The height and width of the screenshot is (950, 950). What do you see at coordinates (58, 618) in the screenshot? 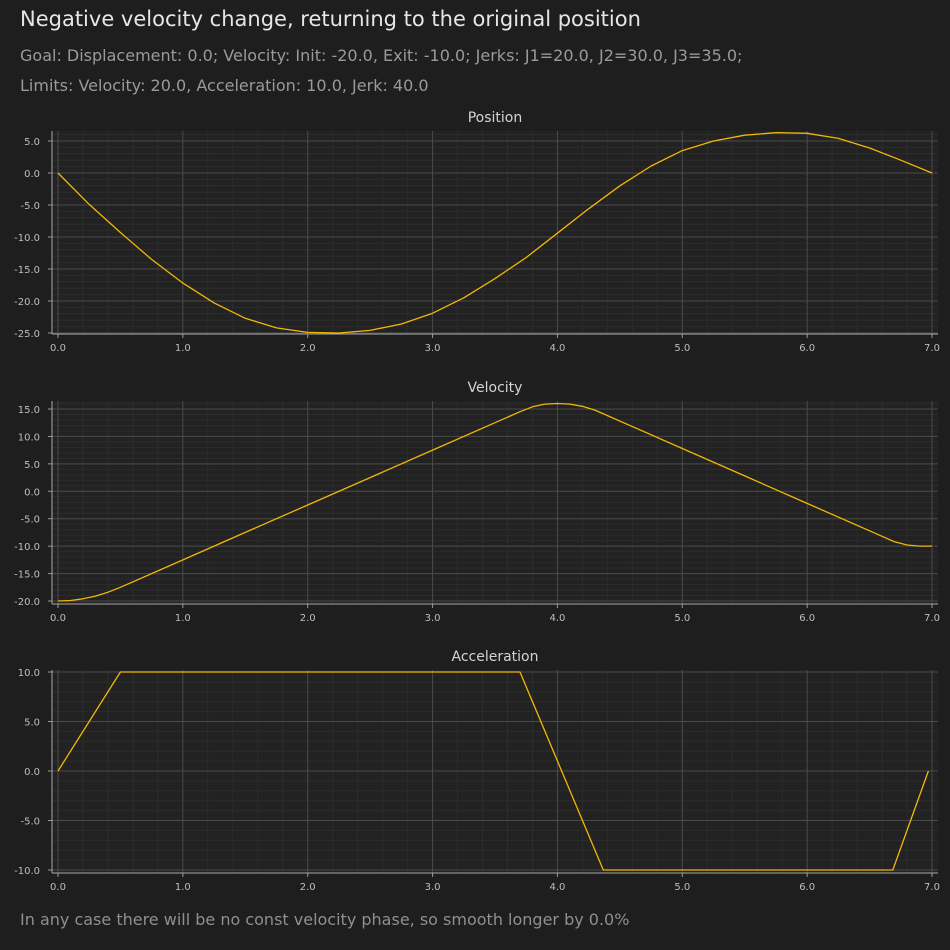
I see `velocity-x-tick-label: 0.0` at bounding box center [58, 618].